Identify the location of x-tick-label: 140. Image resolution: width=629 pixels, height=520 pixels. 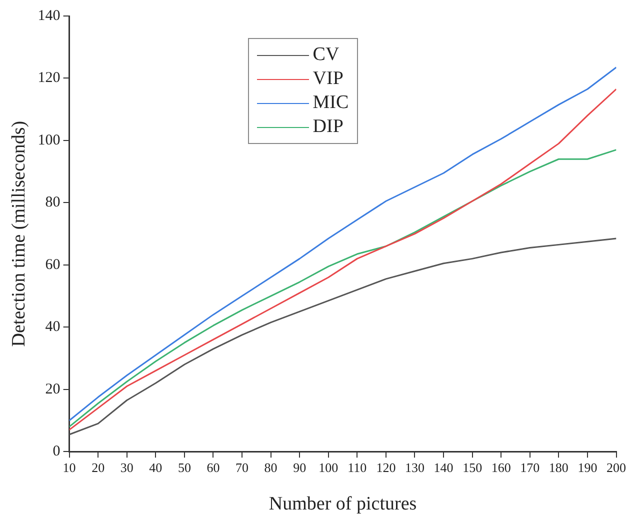
(444, 467).